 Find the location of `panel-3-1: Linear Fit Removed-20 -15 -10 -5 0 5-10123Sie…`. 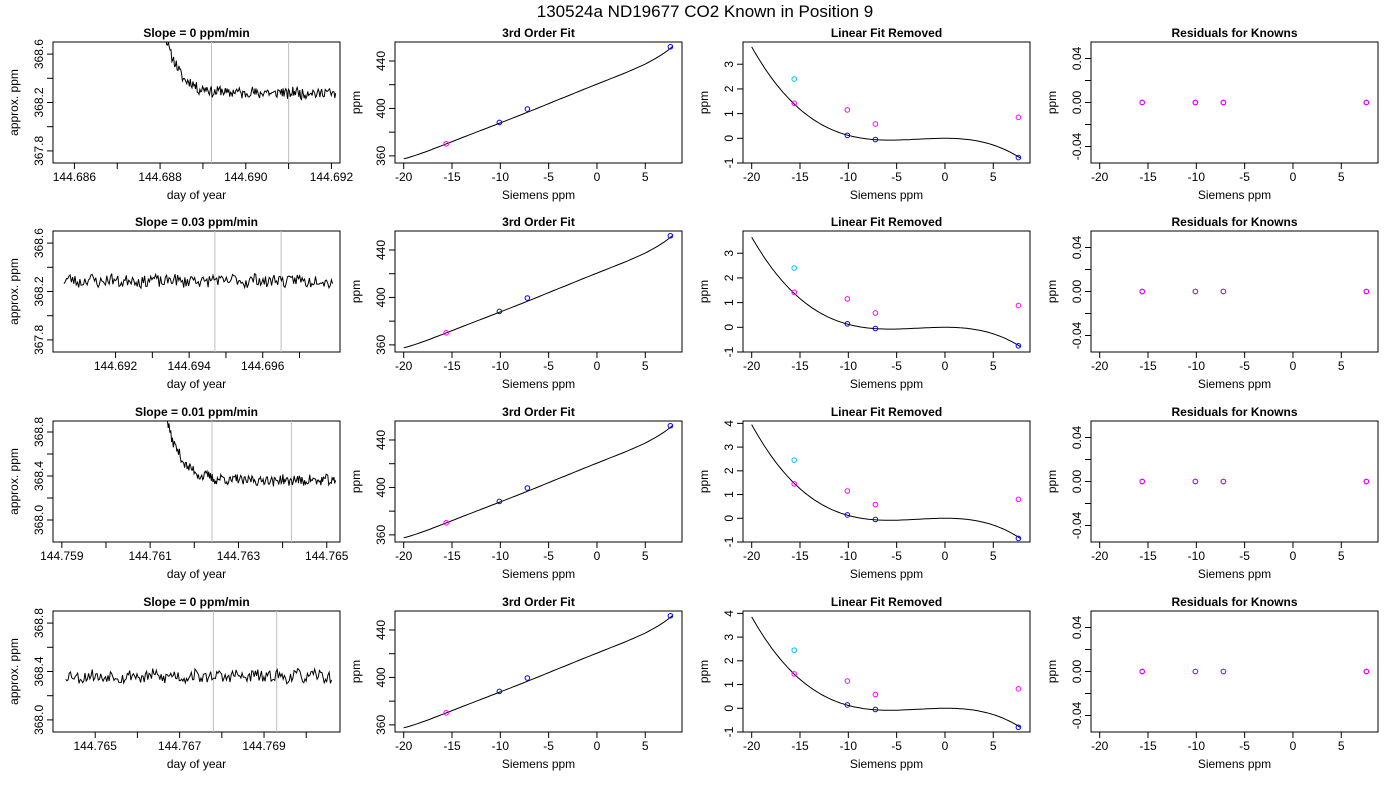

panel-3-1: Linear Fit Removed-20 -15 -10 -5 0 5-10123Sie… is located at coordinates (864, 114).